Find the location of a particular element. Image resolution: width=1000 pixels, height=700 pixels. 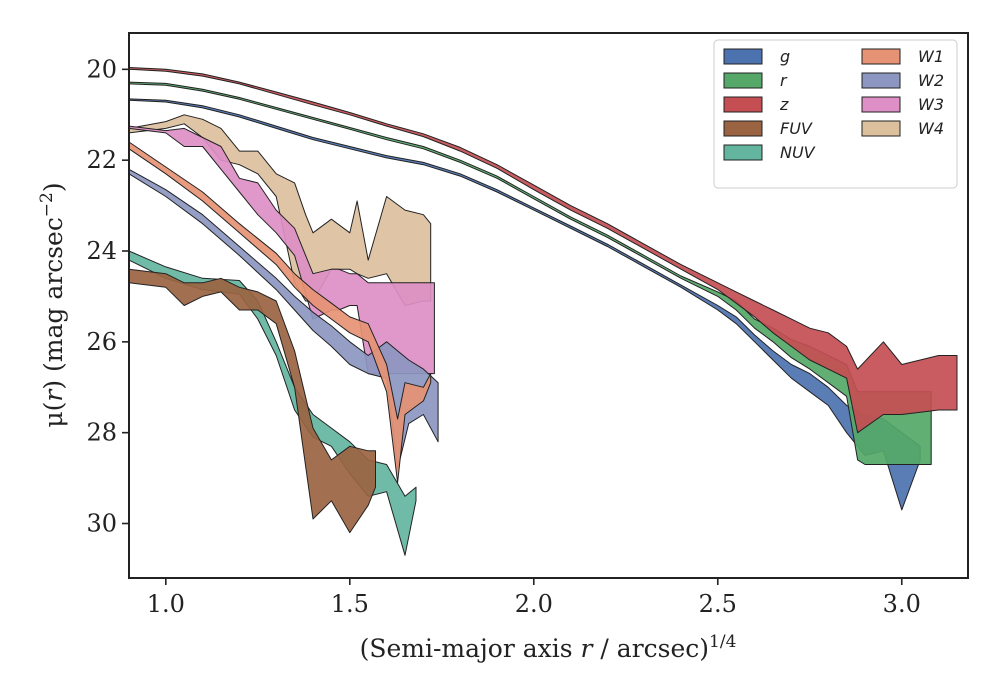

band-w2 is located at coordinates (283, 319).